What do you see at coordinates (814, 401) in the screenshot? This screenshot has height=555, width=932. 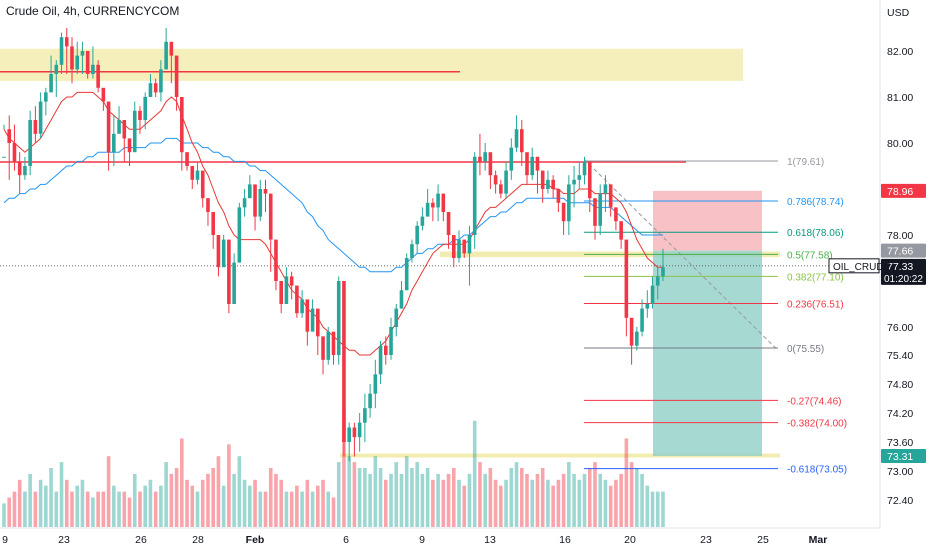 I see `fib-level-label: -0.27(74.46)` at bounding box center [814, 401].